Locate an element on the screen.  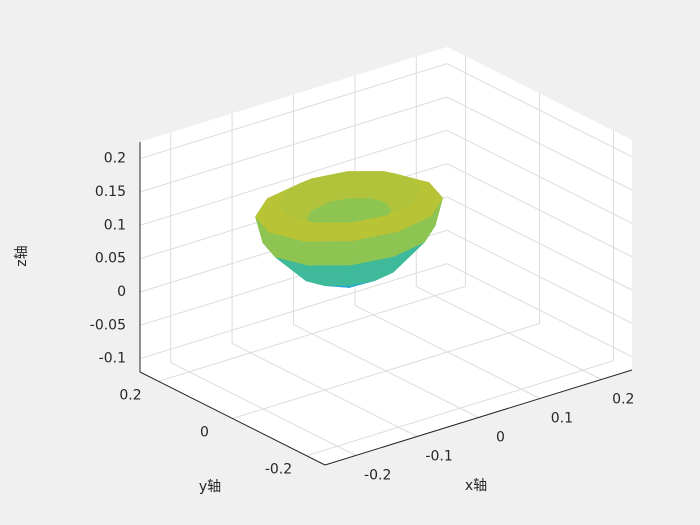
z-tick-label: -0.1 is located at coordinates (112, 359).